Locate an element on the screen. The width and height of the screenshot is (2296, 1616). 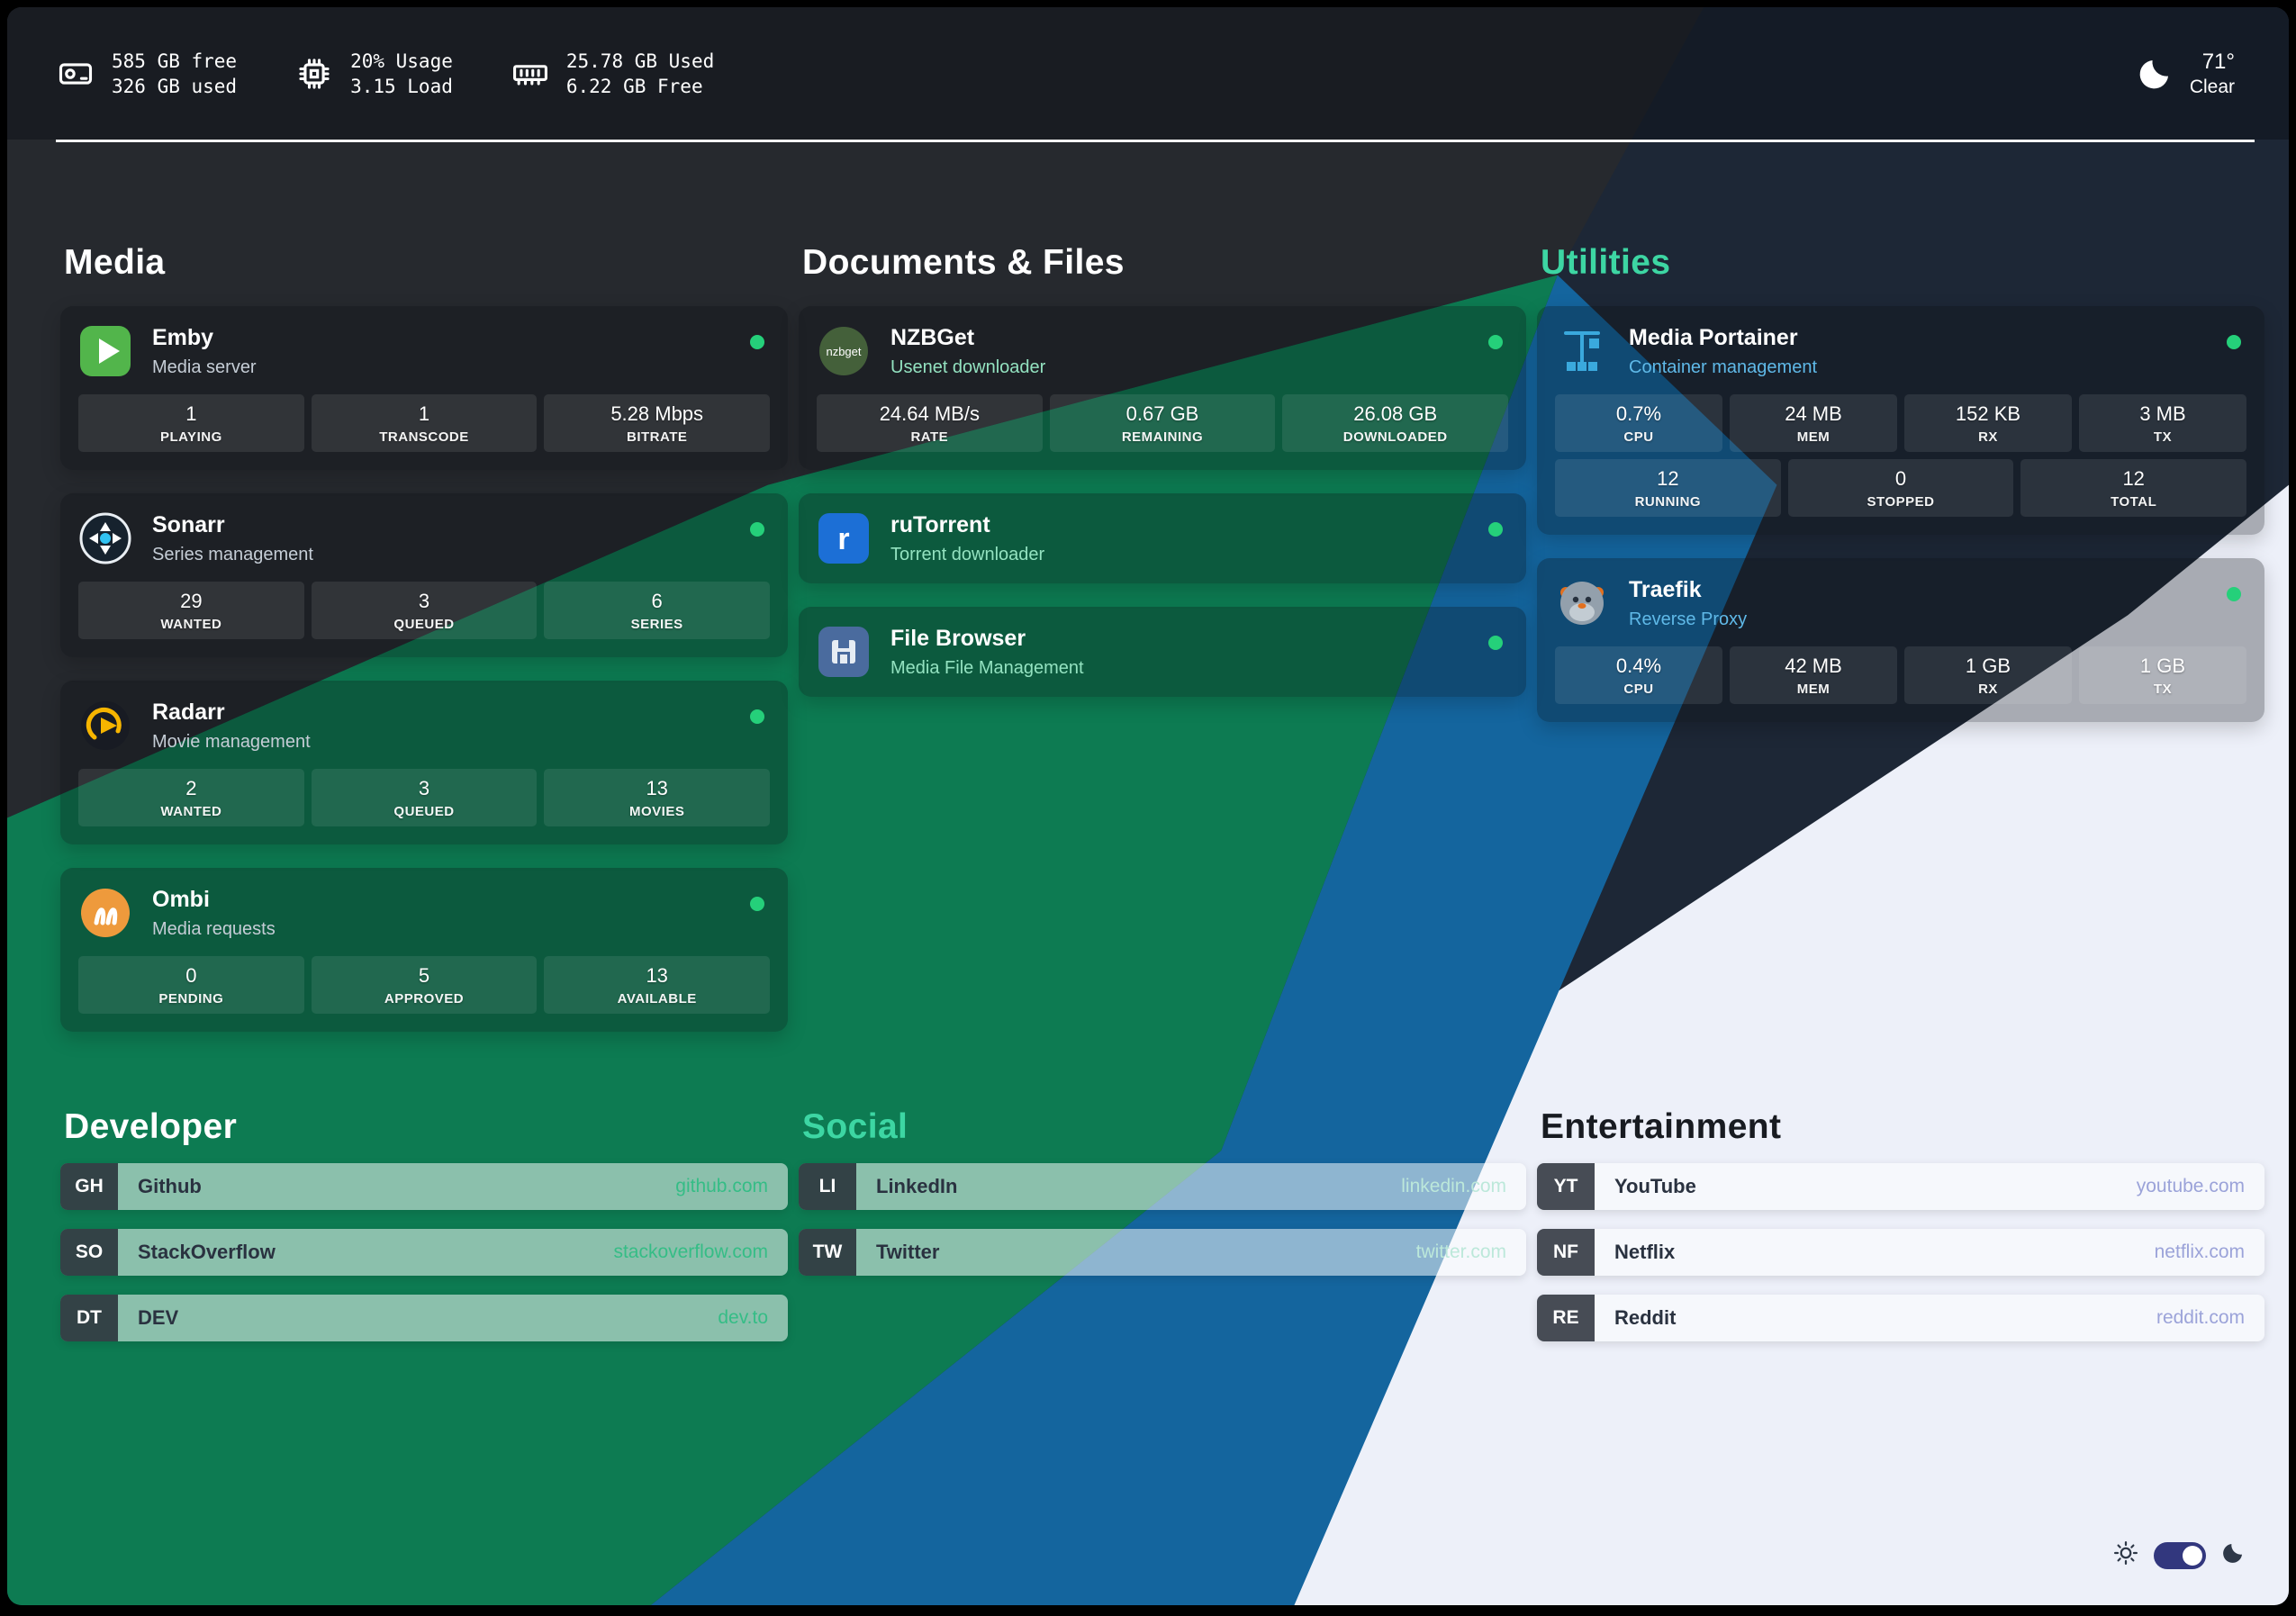
weather-condition: Clear is located at coordinates (2212, 86).